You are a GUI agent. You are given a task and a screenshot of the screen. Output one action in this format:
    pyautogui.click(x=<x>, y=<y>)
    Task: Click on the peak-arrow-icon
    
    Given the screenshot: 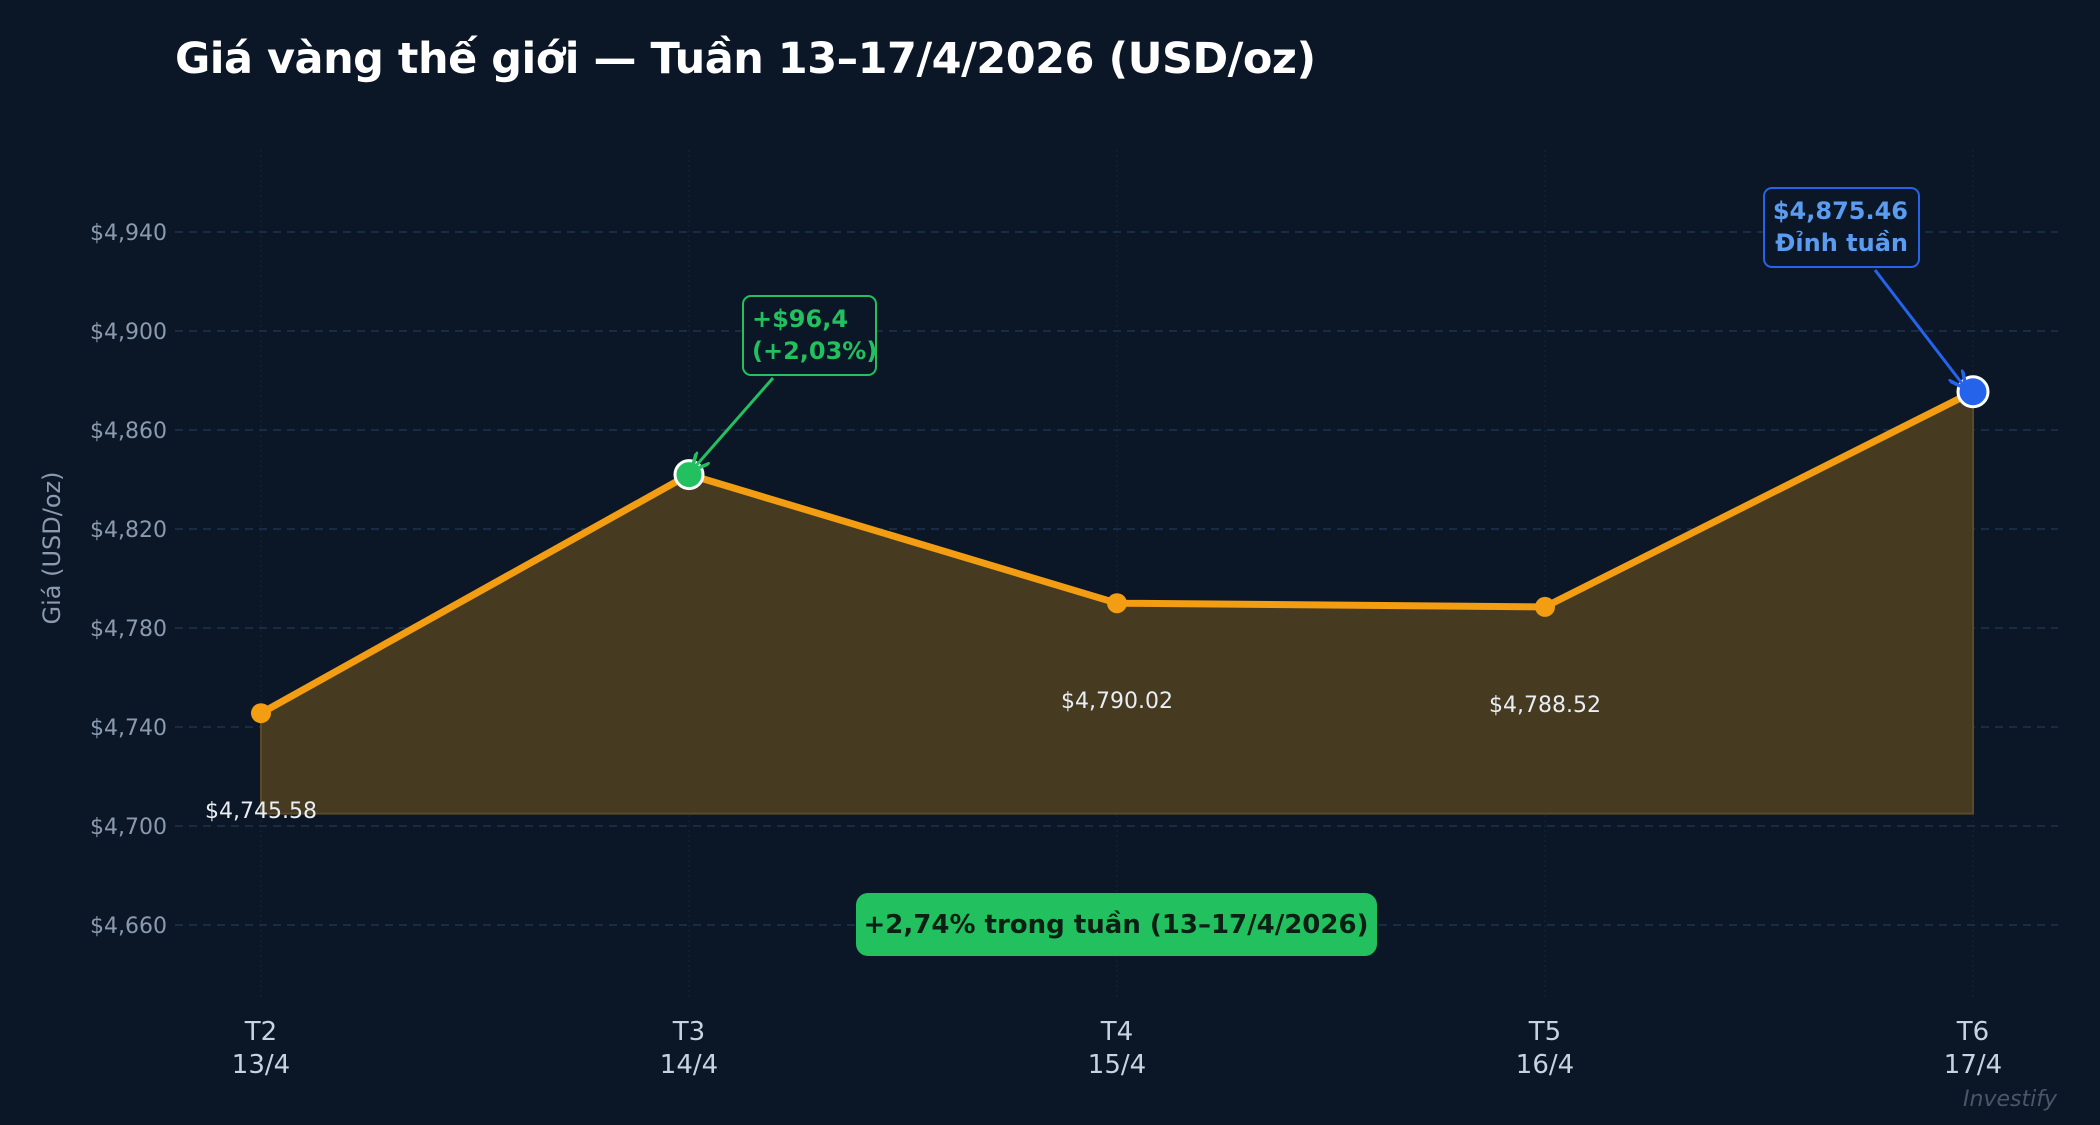 What is the action you would take?
    pyautogui.click(x=1918, y=327)
    